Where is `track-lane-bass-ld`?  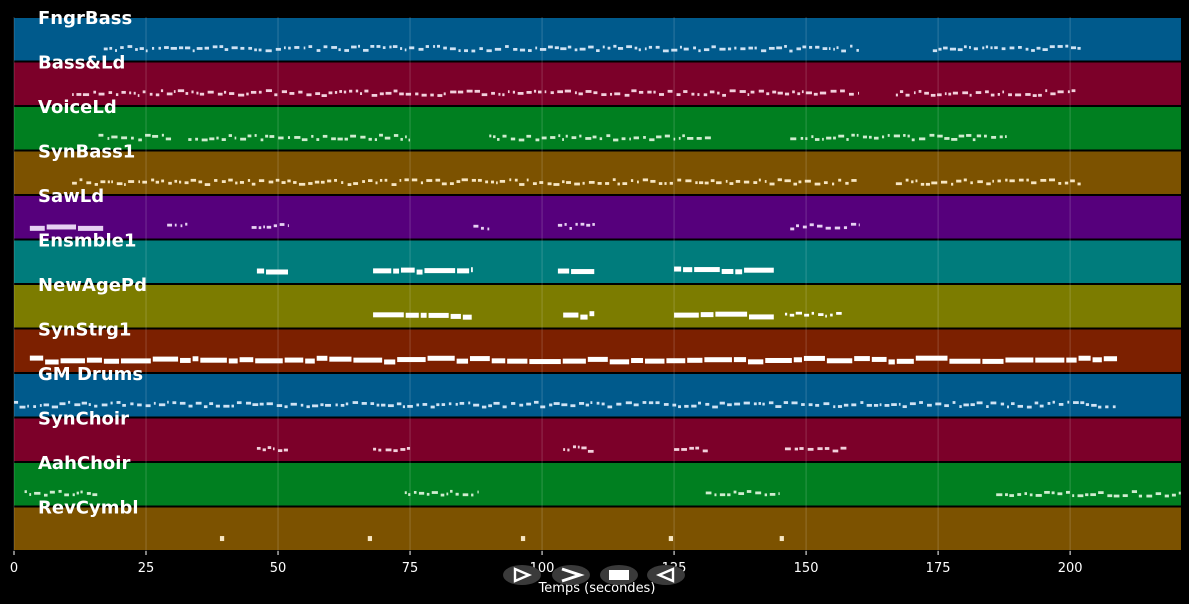 track-lane-bass-ld is located at coordinates (597, 83).